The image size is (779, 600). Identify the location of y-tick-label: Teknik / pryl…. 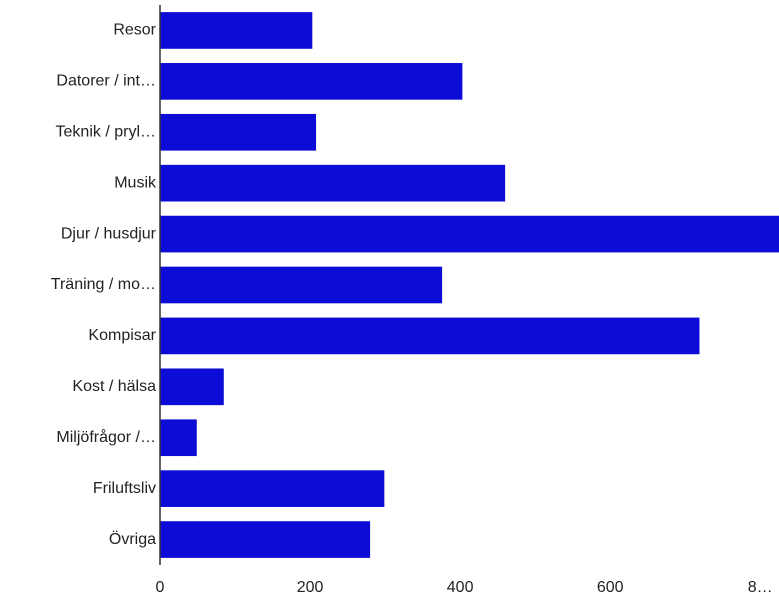
(106, 131).